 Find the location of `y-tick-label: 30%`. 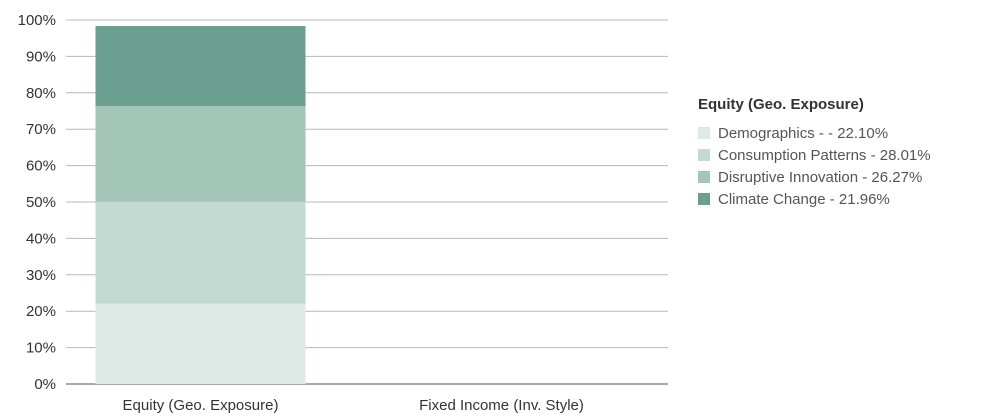

y-tick-label: 30% is located at coordinates (41, 275).